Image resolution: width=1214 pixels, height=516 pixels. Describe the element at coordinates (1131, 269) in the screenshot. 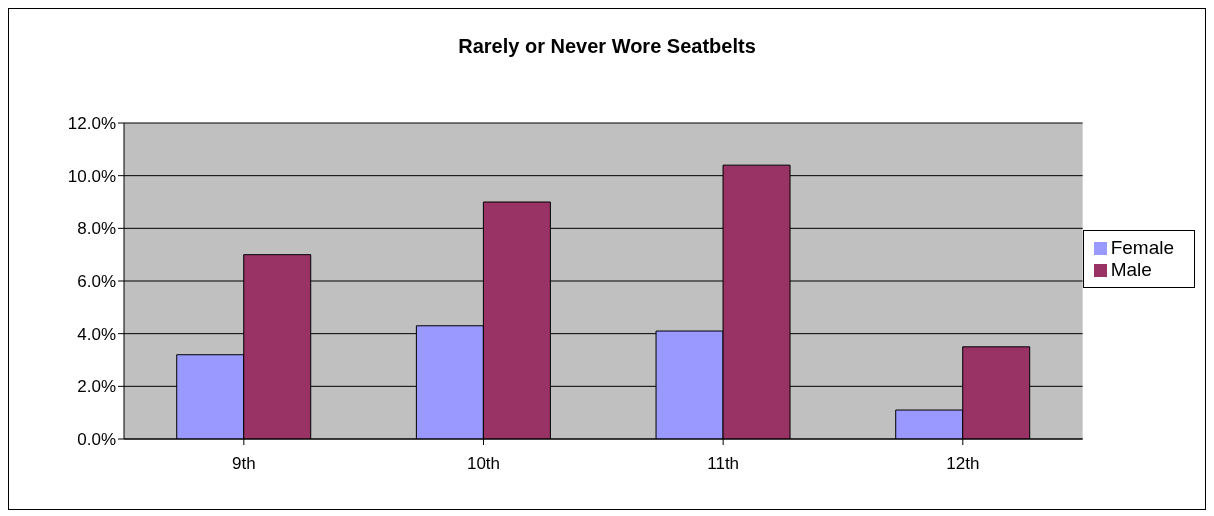

I see `legend-label: Male` at that location.